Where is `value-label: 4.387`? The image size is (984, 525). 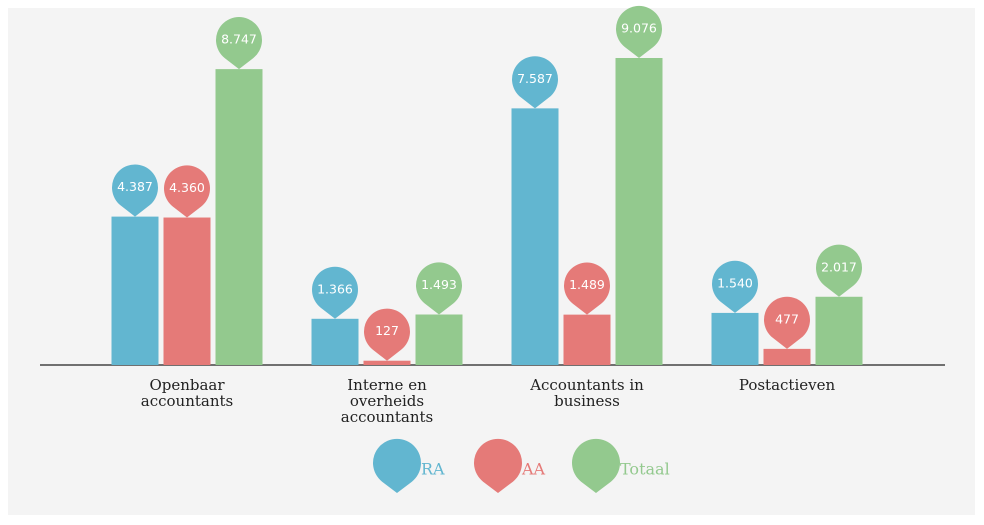
value-label: 4.387 is located at coordinates (135, 186).